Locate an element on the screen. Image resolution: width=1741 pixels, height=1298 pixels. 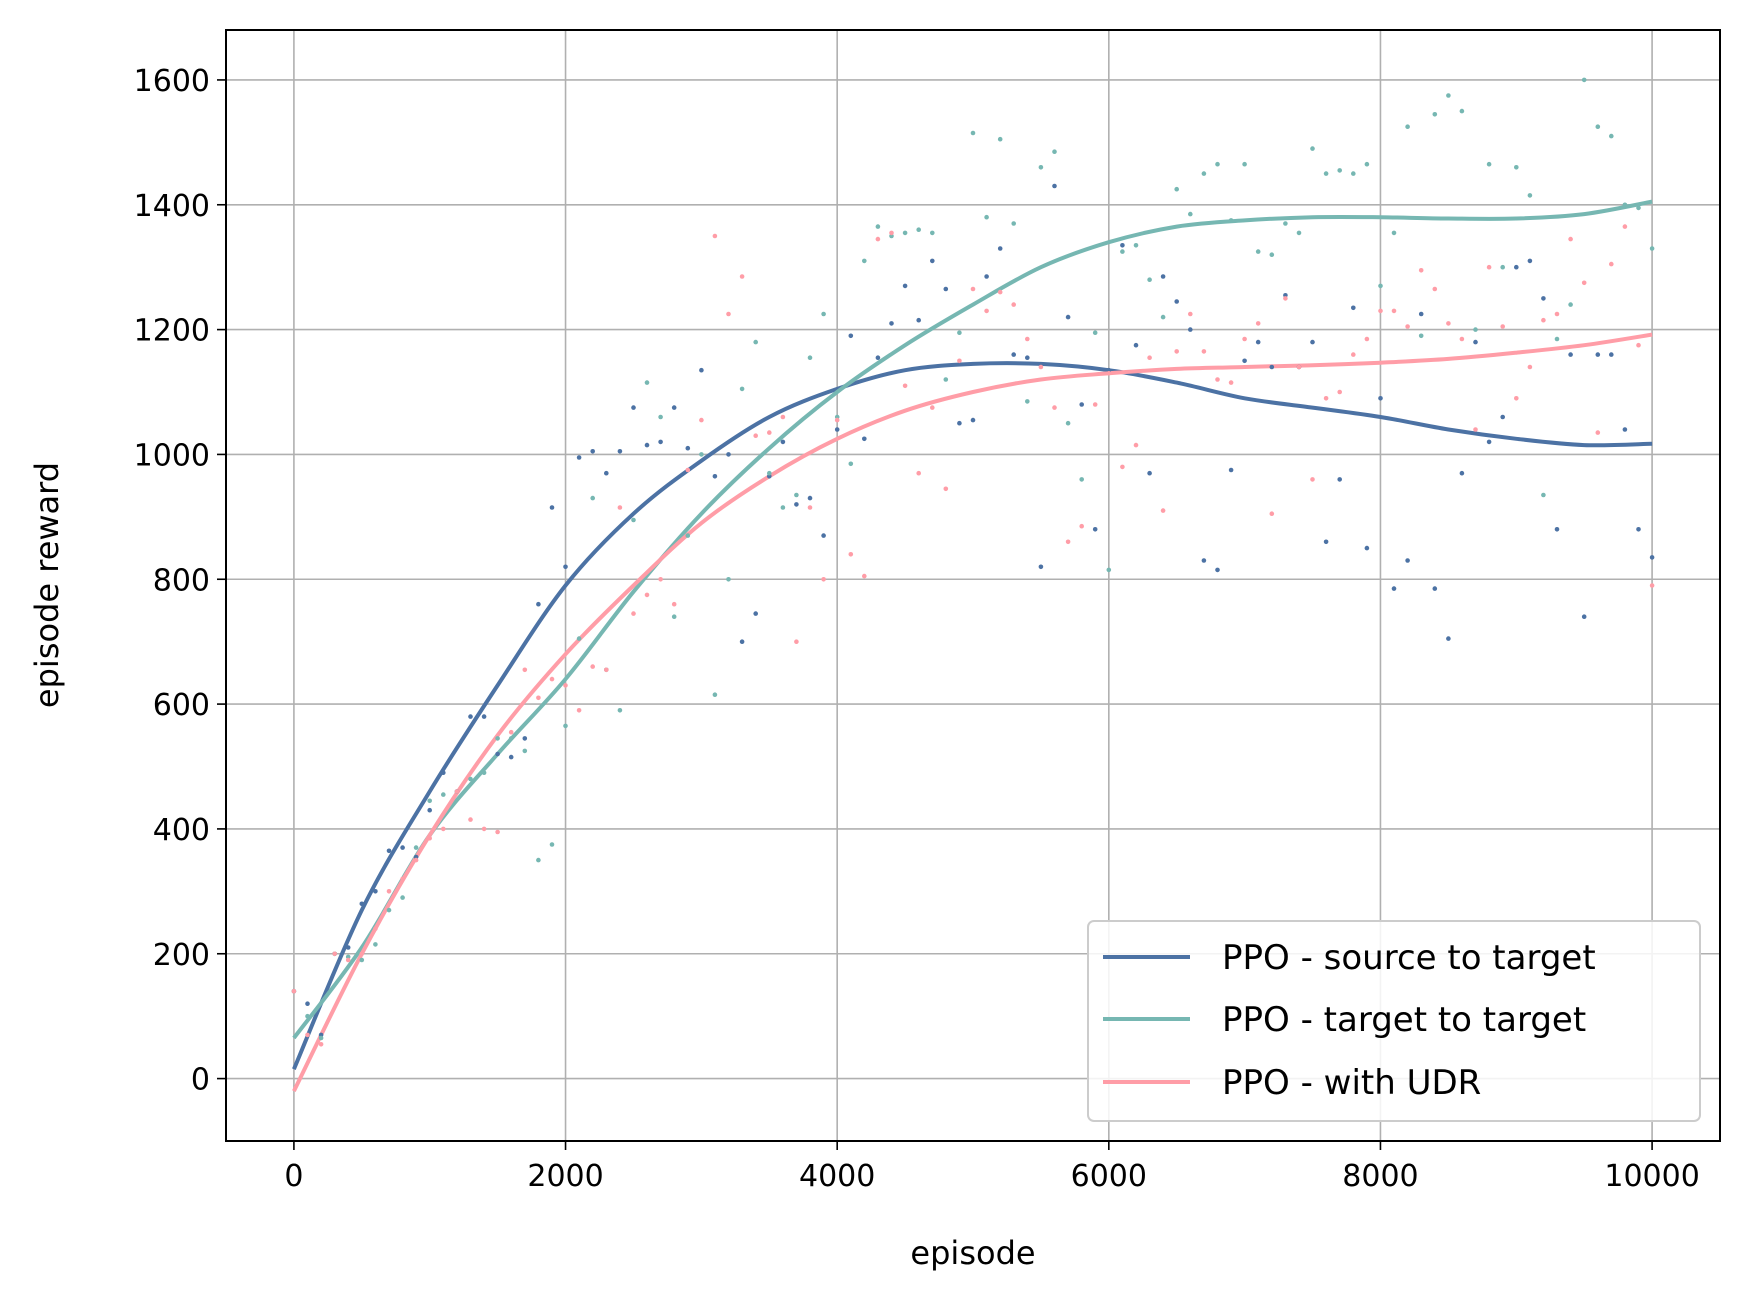
y-tick-label: 200 is located at coordinates (181, 955).